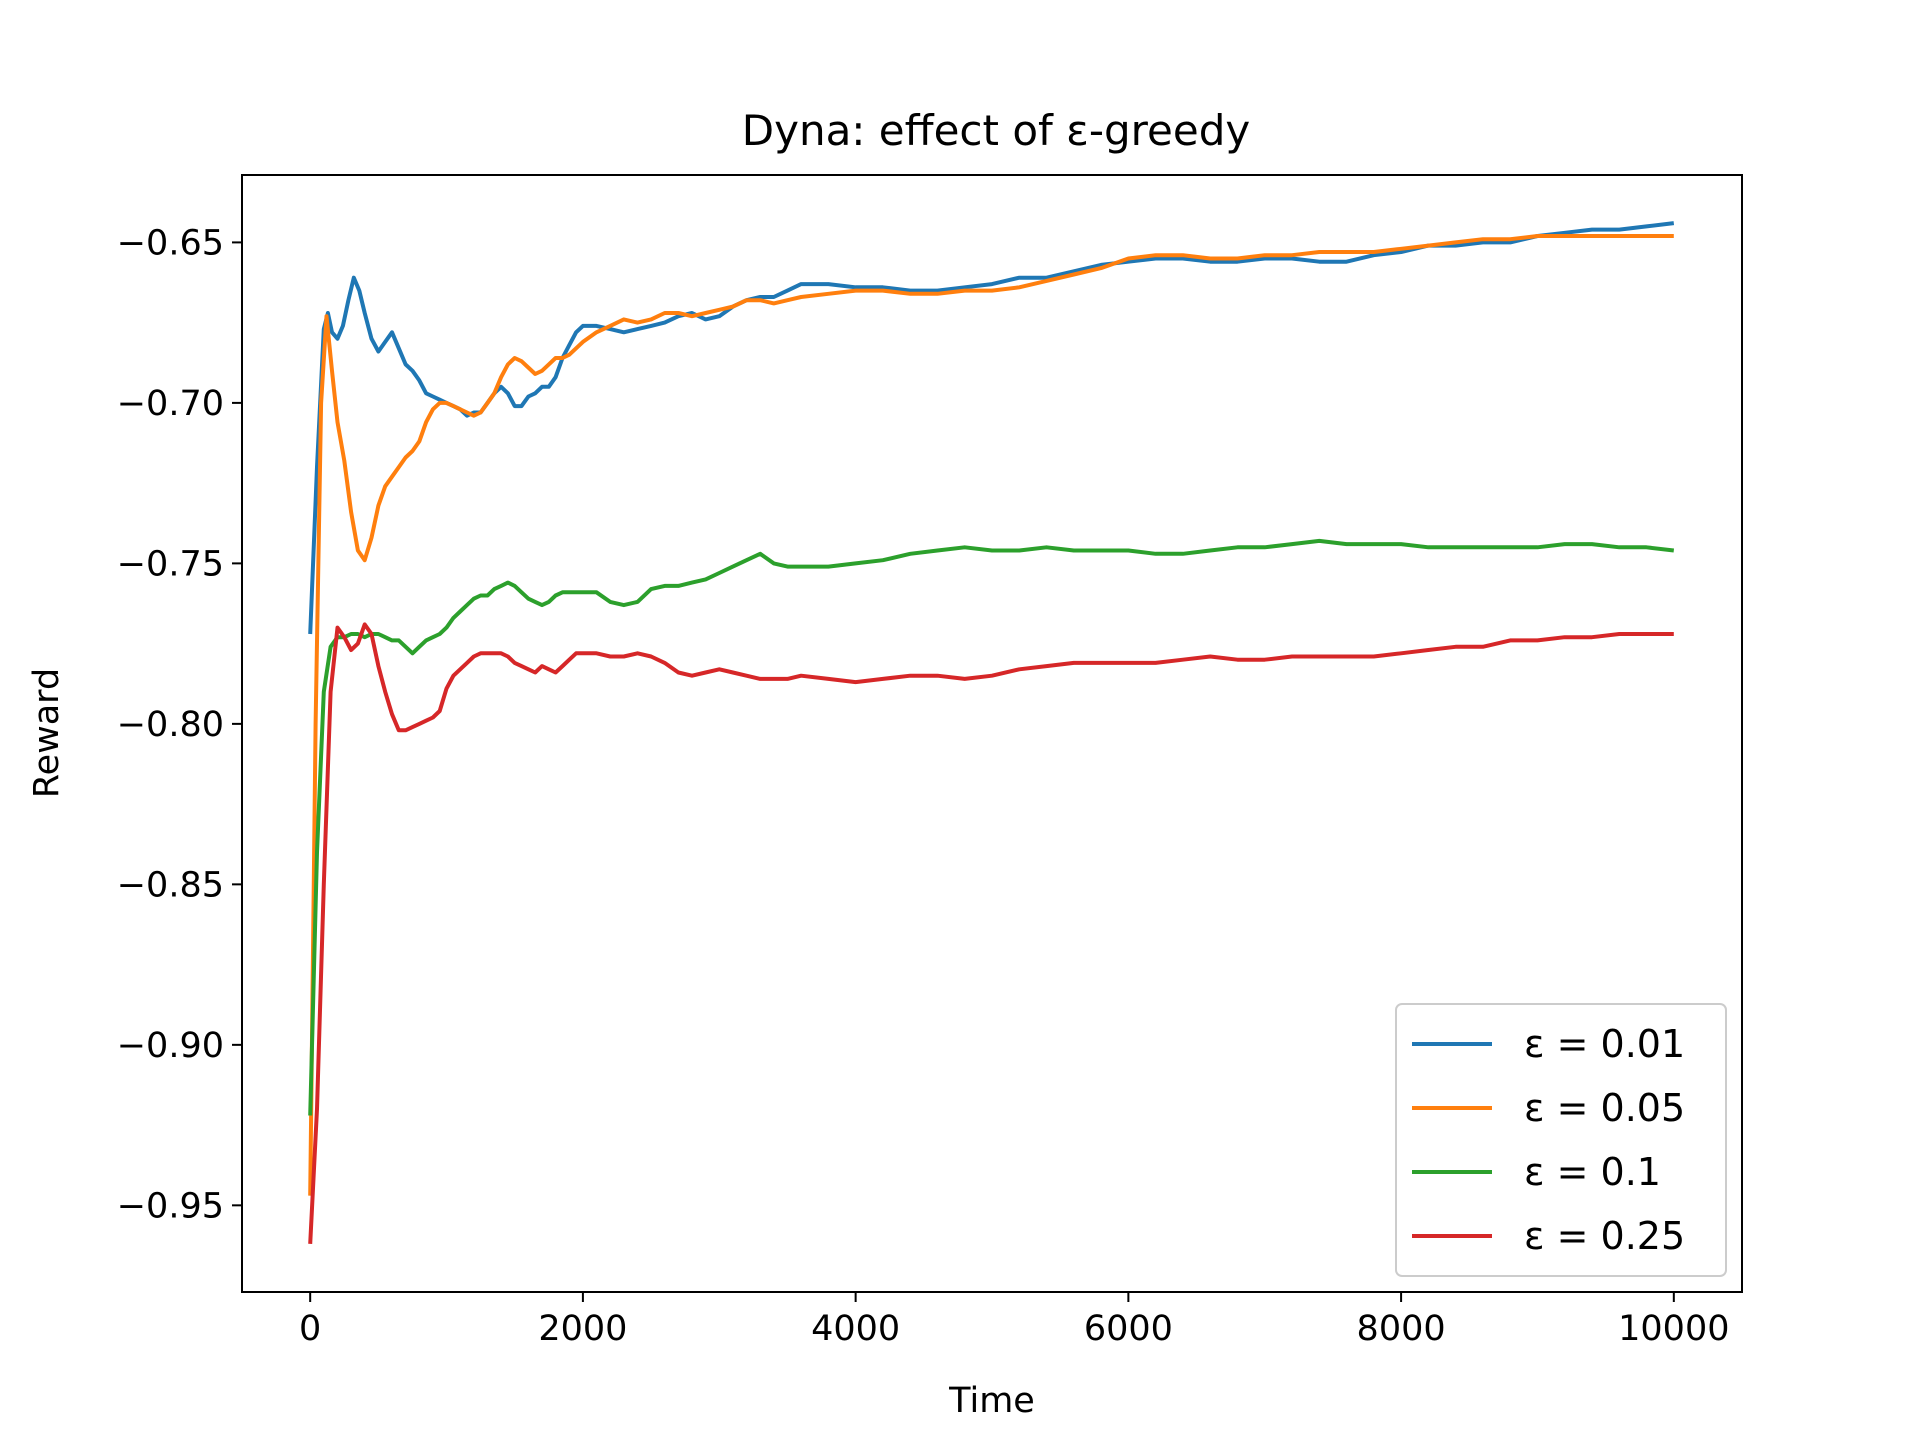 The image size is (1920, 1440). Describe the element at coordinates (1128, 1329) in the screenshot. I see `x-tick-label: 6000` at that location.